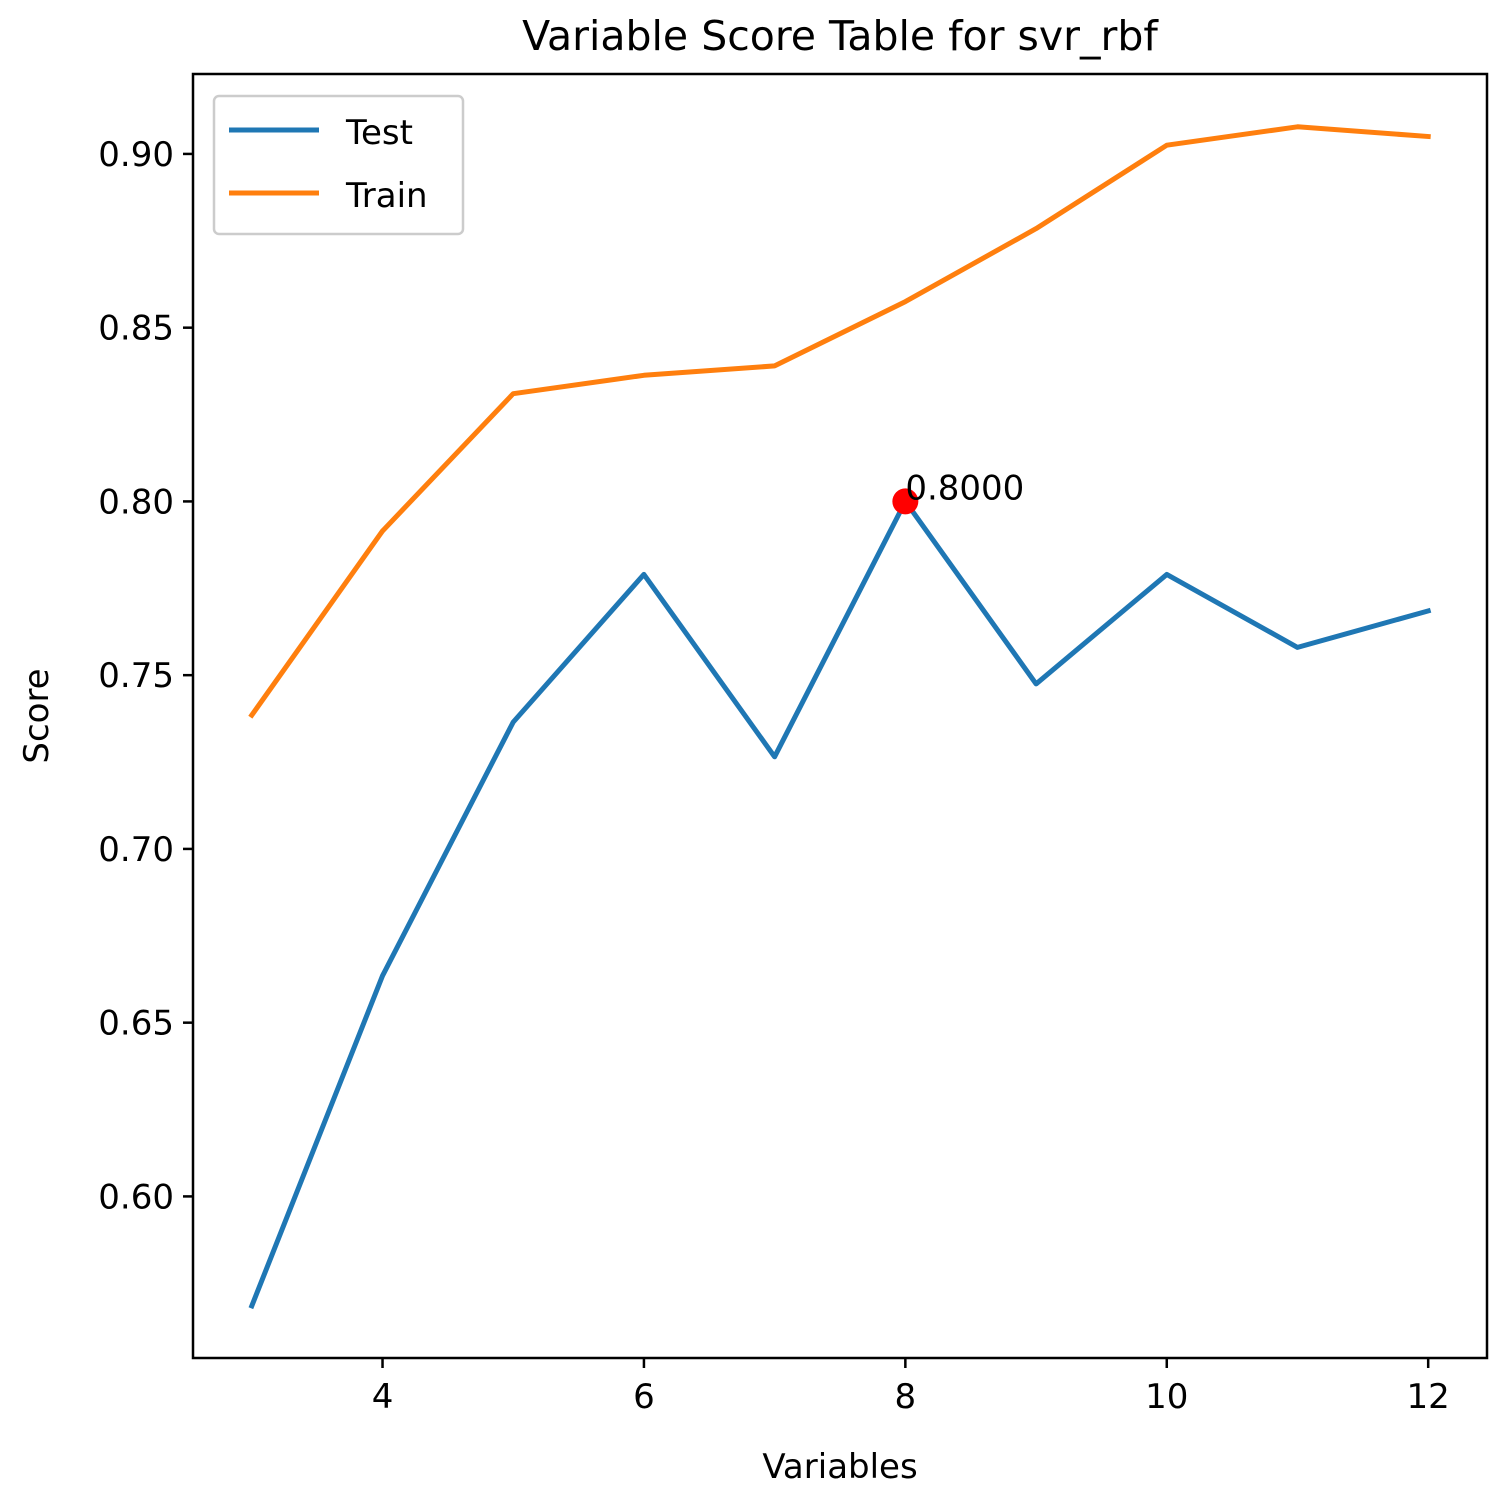 The width and height of the screenshot is (1500, 1500). I want to click on legend: Test Train, so click(338, 165).